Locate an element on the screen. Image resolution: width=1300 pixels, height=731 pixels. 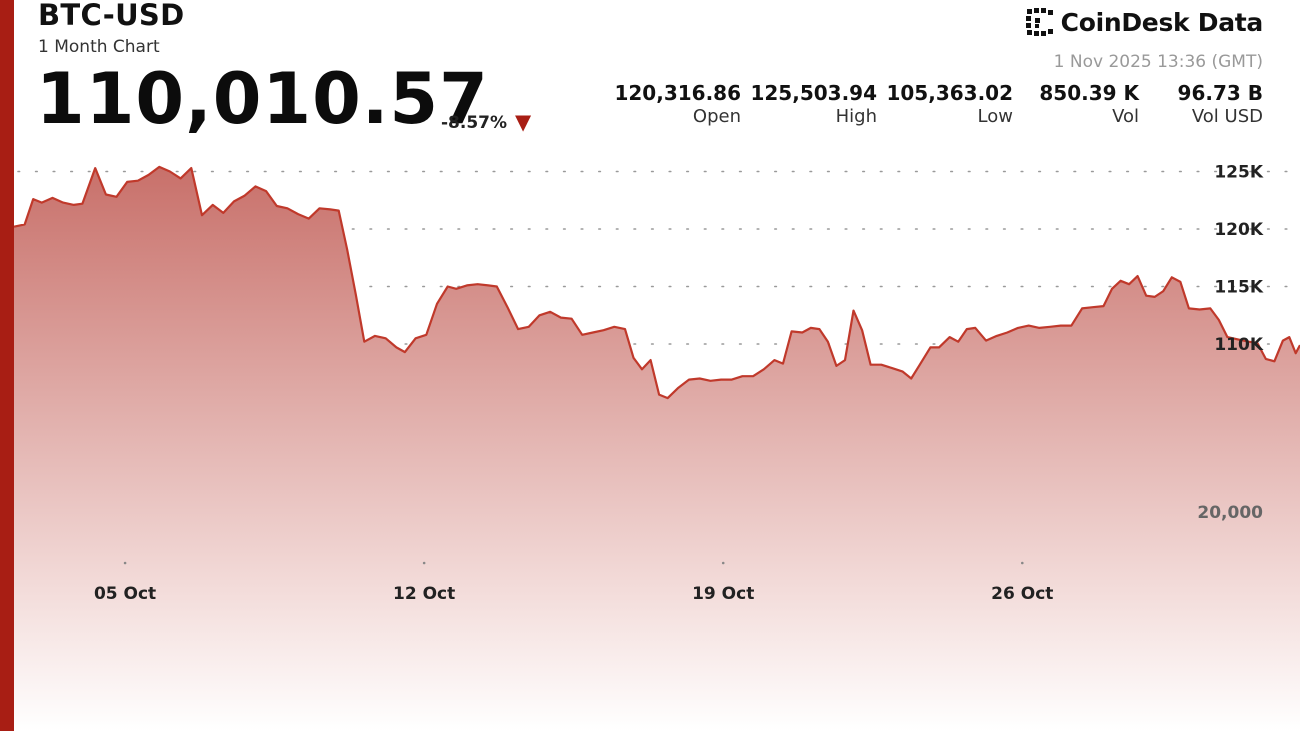
stat-vol-value: 850.39 K is located at coordinates (1089, 93).